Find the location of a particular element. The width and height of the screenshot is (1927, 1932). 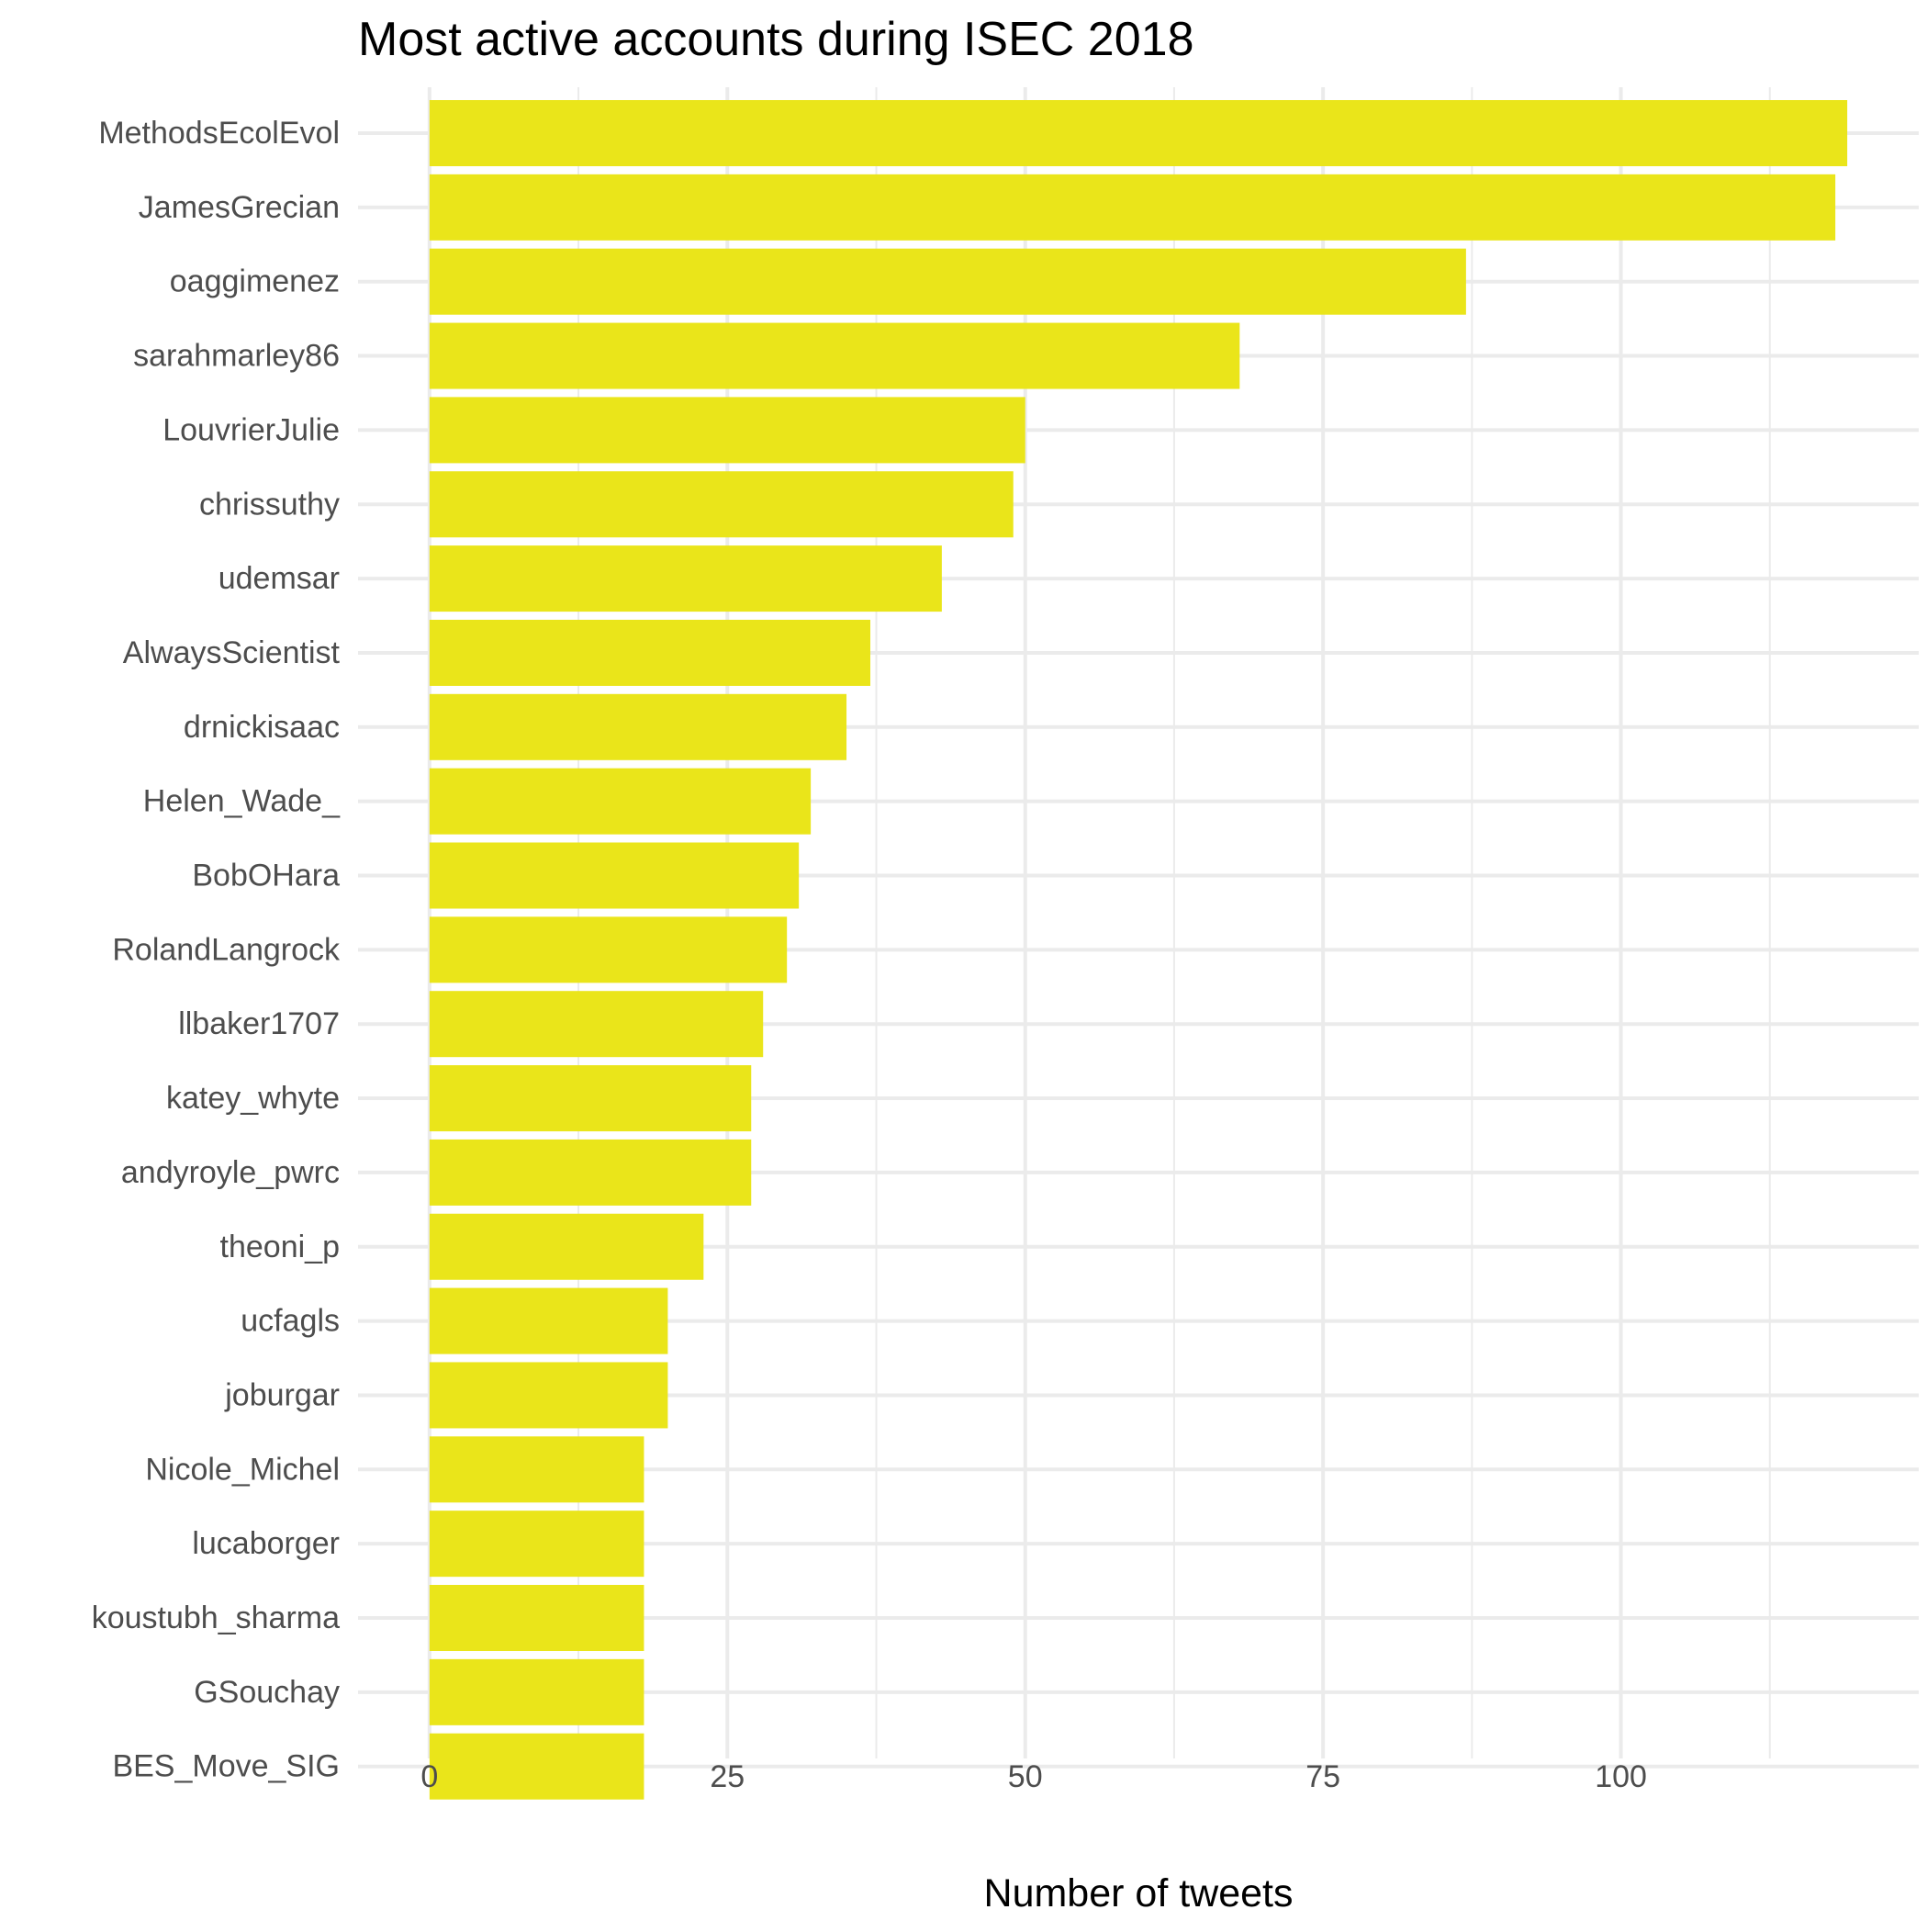

bar-Nicole_Michel is located at coordinates (536, 1469).